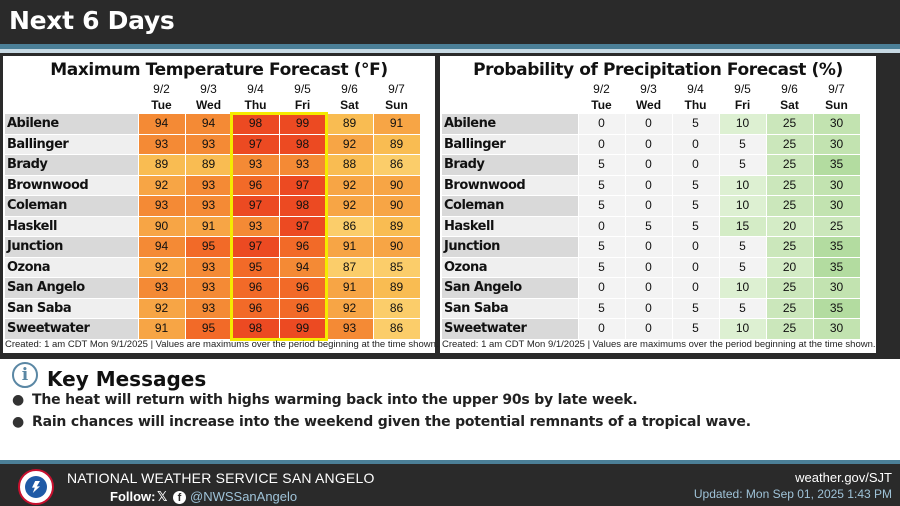  I want to click on value-cell: 85, so click(397, 267).